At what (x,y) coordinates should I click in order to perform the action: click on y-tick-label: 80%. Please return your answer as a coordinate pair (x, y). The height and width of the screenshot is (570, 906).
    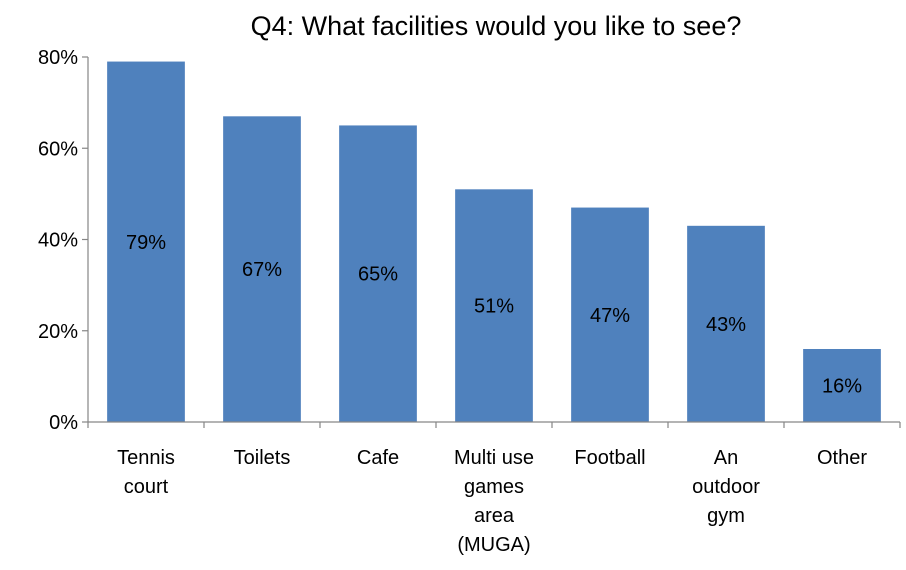
    Looking at the image, I should click on (58, 58).